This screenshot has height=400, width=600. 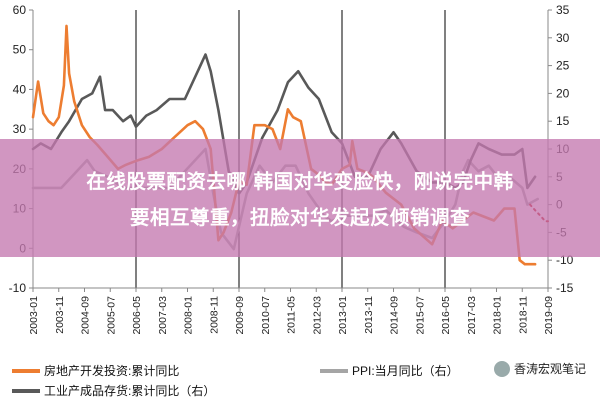 I want to click on x-tick-label: 2010-07, so click(x=266, y=315).